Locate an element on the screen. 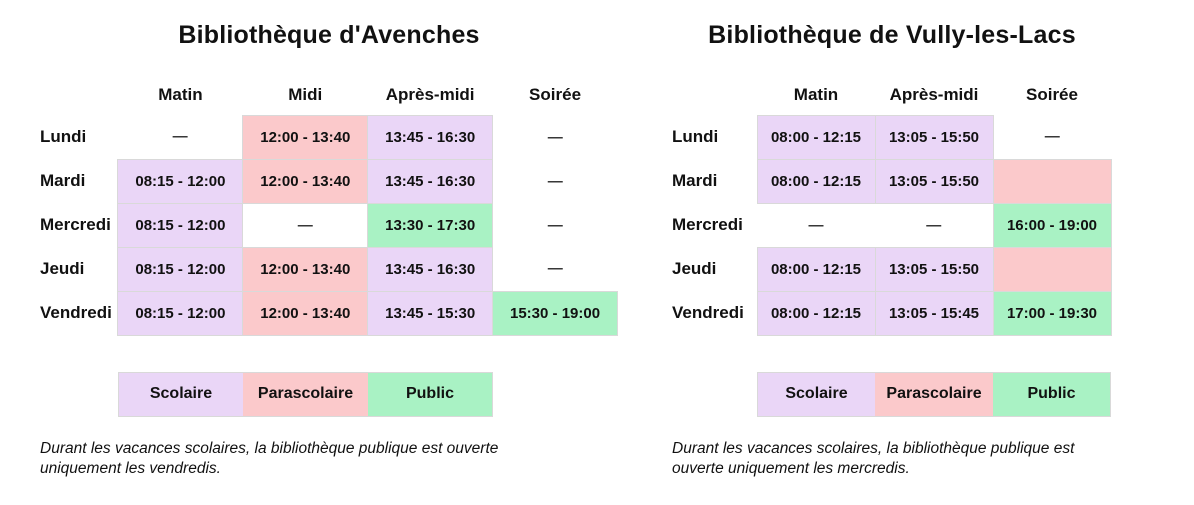 The height and width of the screenshot is (505, 1194). time-cell: 13:05 - 15:45 is located at coordinates (934, 313).